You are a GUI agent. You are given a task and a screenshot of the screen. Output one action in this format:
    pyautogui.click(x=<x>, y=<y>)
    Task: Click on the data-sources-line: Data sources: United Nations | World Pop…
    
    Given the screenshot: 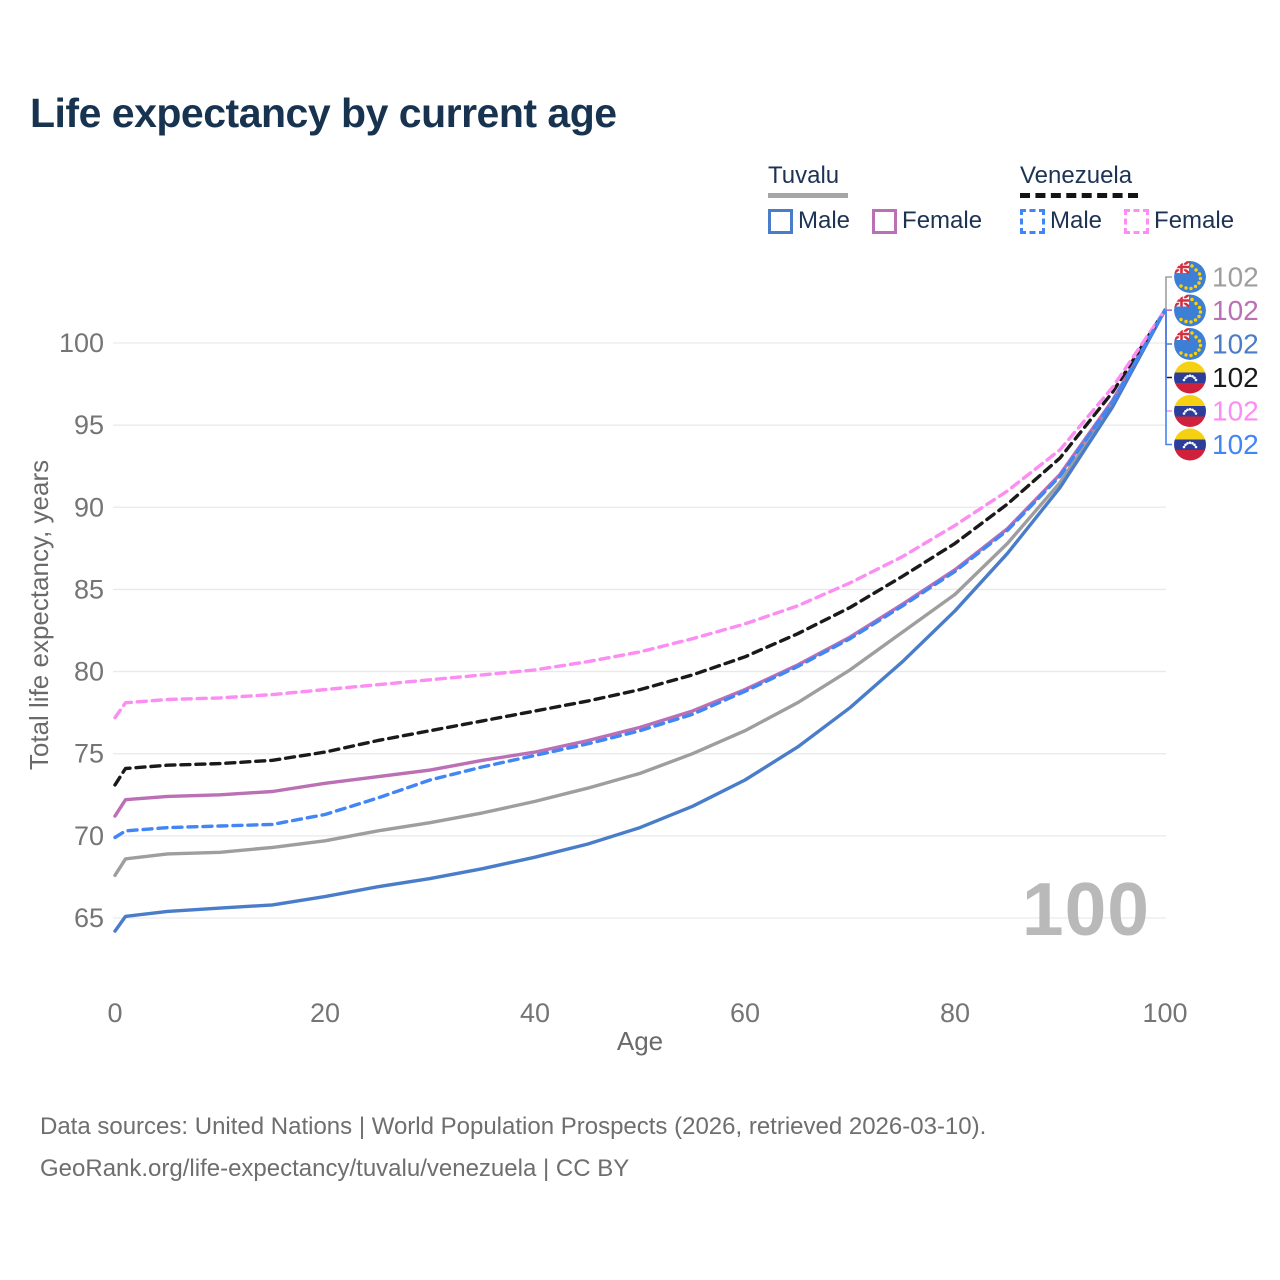 What is the action you would take?
    pyautogui.click(x=513, y=1126)
    